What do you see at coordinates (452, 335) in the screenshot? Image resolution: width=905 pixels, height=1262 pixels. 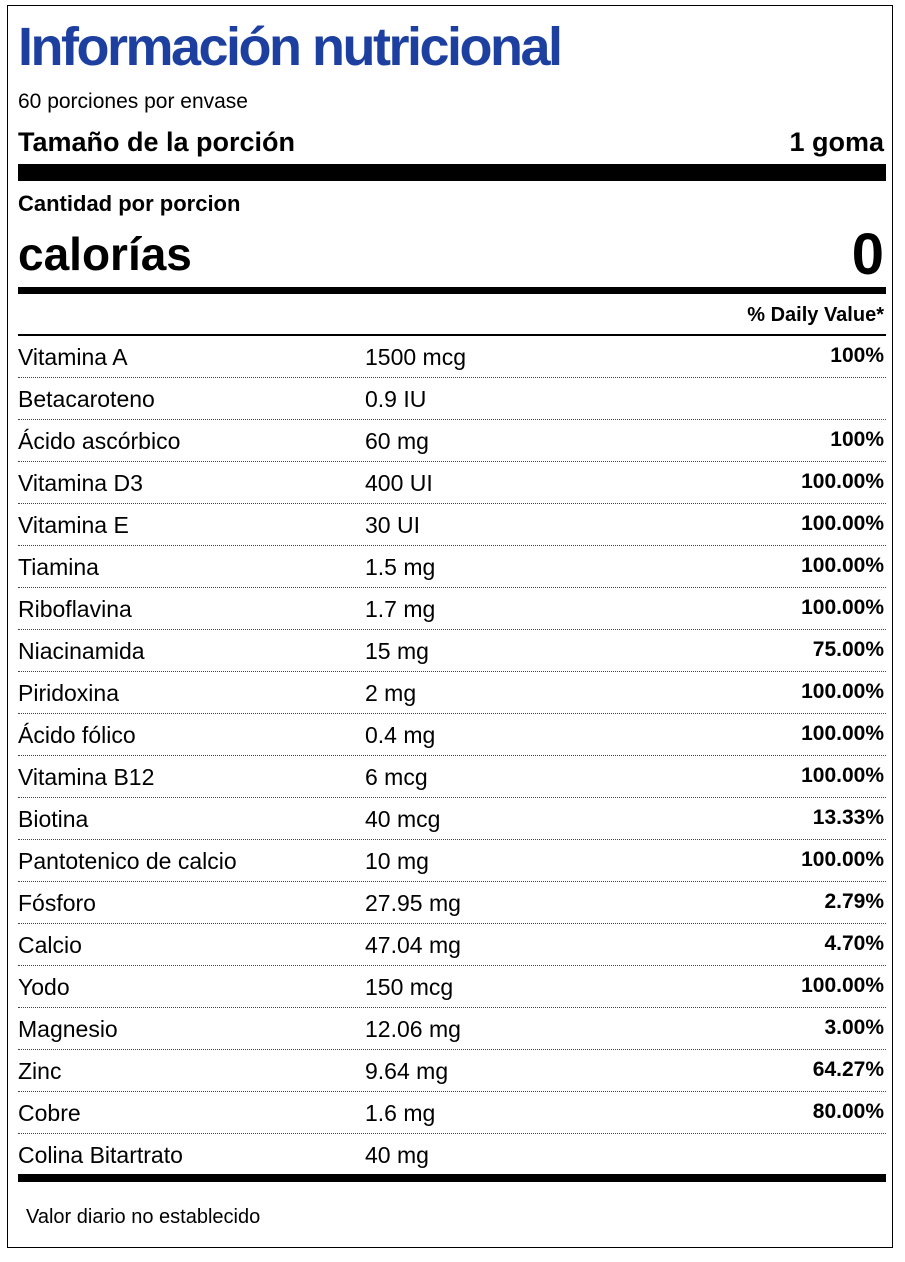 I see `thin-rule` at bounding box center [452, 335].